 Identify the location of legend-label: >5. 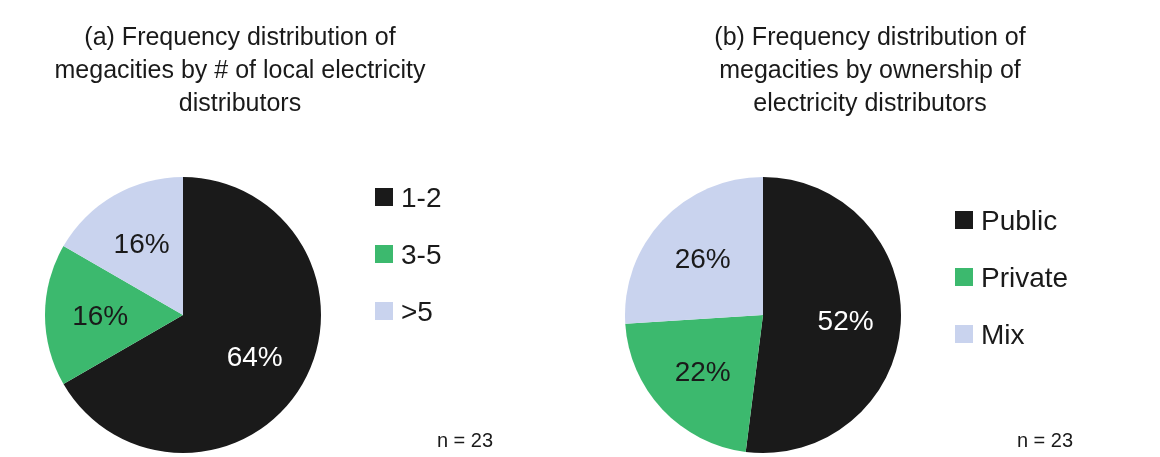
(417, 311).